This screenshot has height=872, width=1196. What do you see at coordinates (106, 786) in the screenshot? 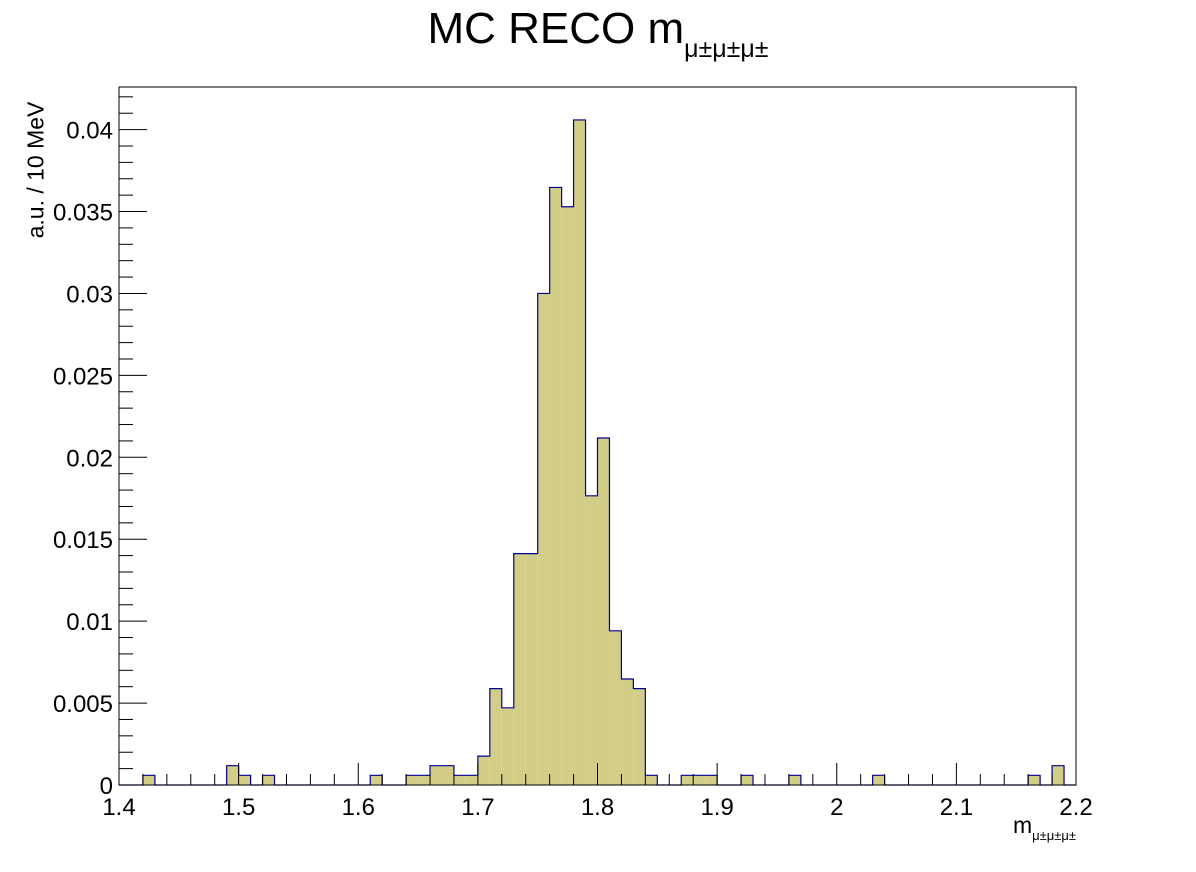
I see `y-tick-label: 0` at bounding box center [106, 786].